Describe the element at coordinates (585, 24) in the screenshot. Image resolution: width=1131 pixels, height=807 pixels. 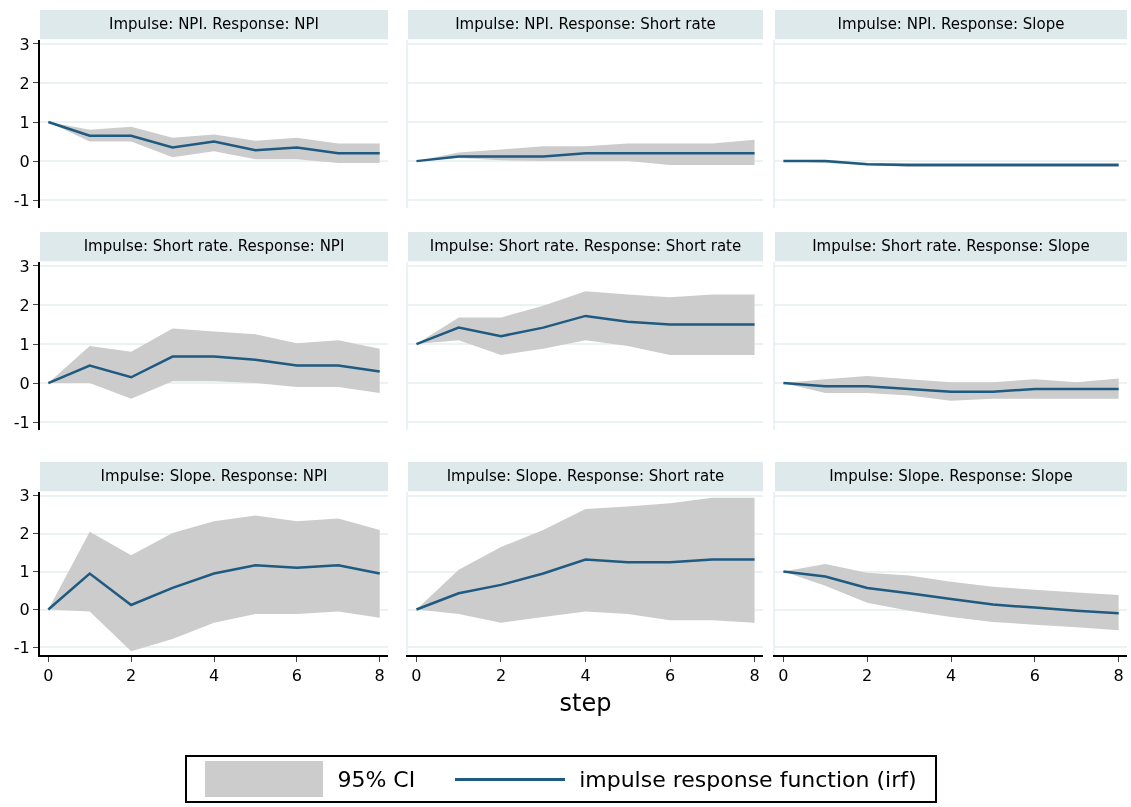
I see `chart-title: Impulse: NPI. Response: Short rate` at that location.